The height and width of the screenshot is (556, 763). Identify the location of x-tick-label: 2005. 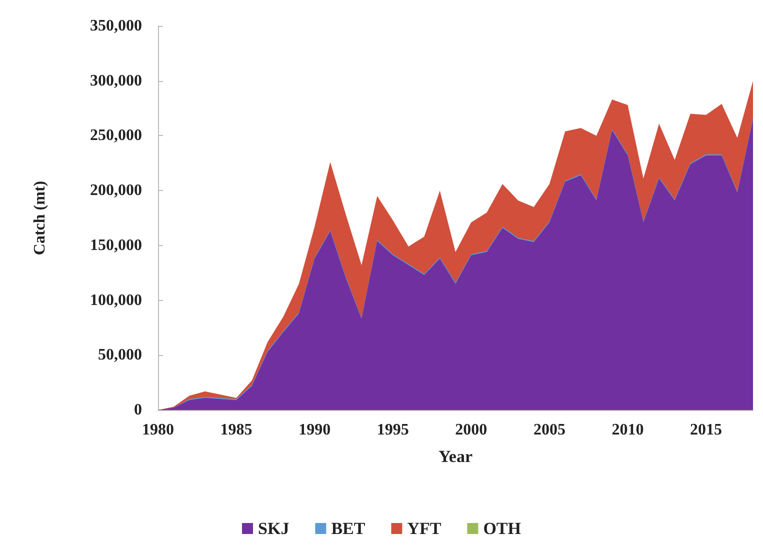
(549, 430).